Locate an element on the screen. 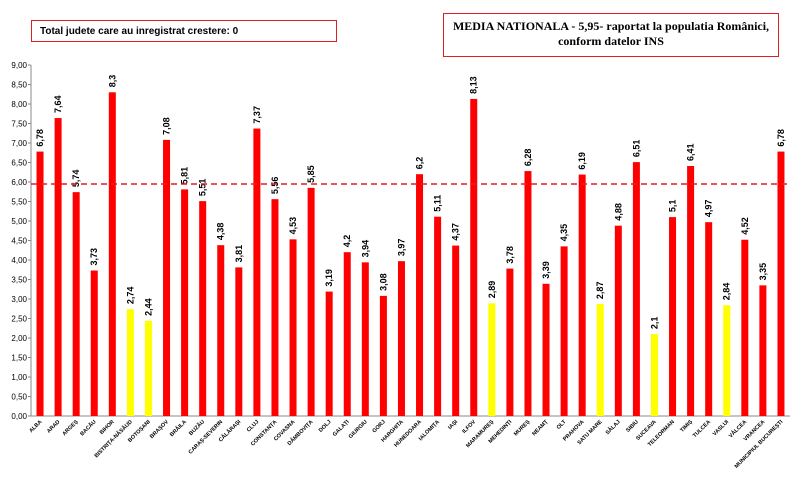 The image size is (800, 477). data-label: 4,53 is located at coordinates (293, 226).